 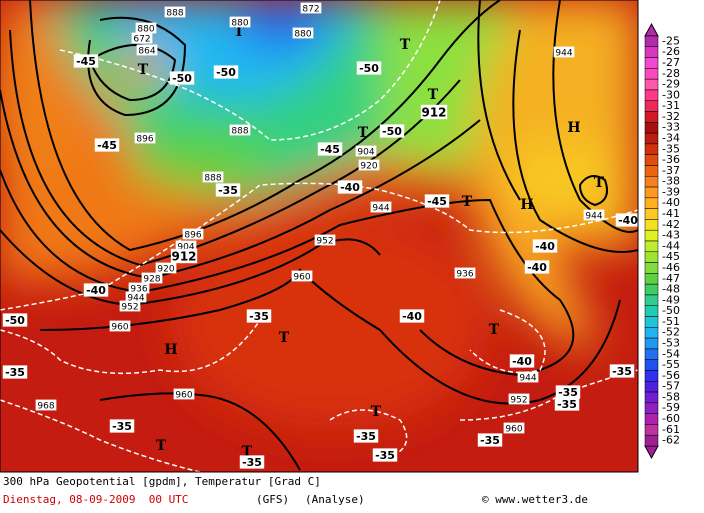 I want to click on caption-credit: © www.wetter3.de, so click(x=535, y=499).